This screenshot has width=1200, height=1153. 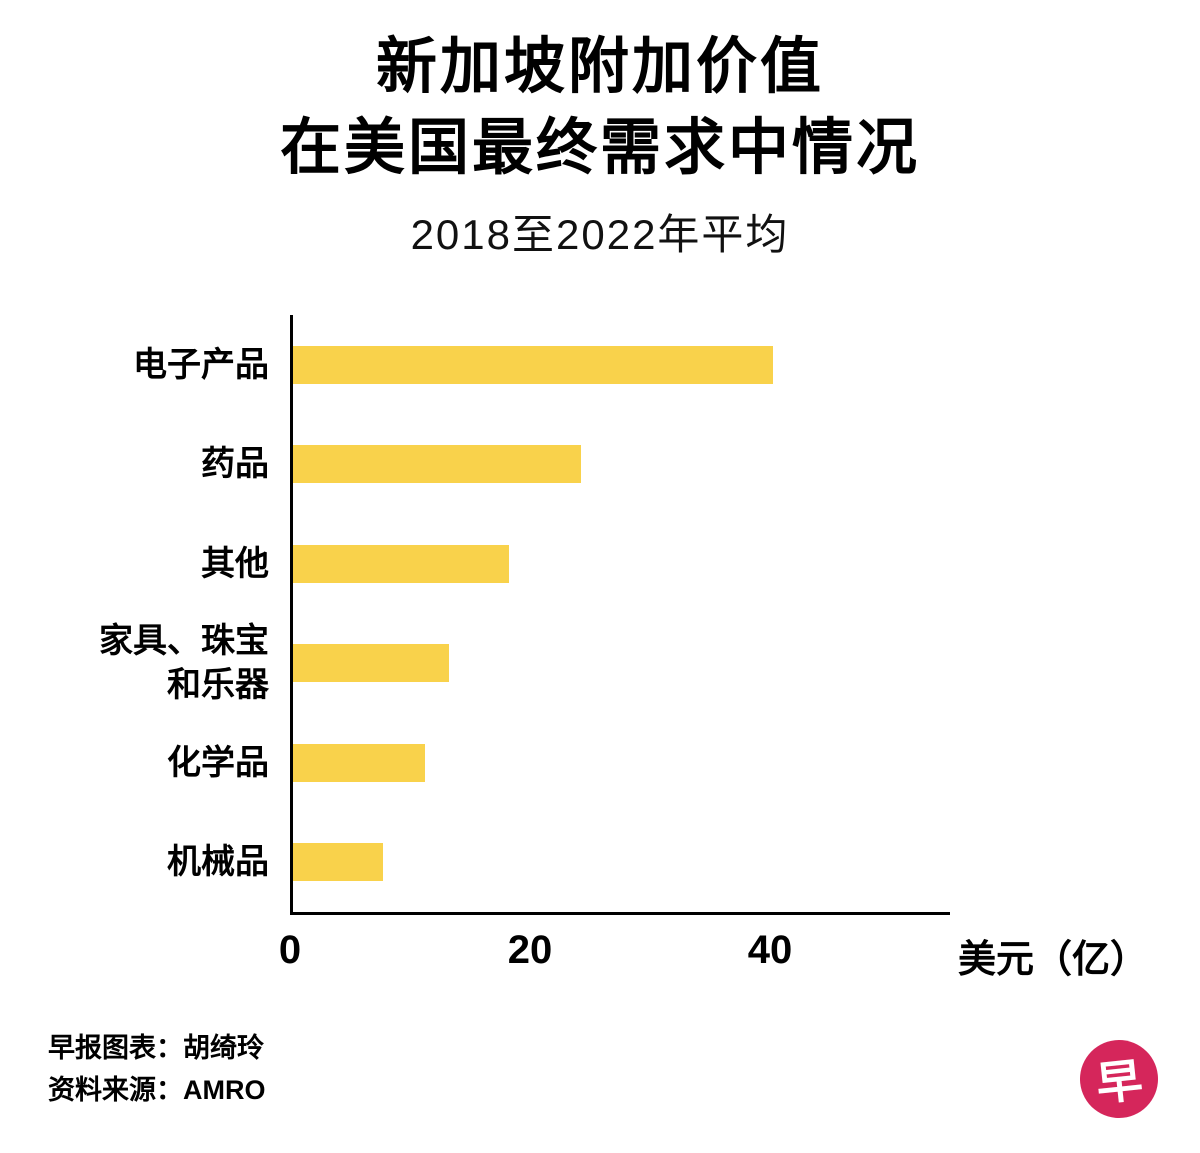 What do you see at coordinates (600, 235) in the screenshot?
I see `chart-subtitle: 2018至2022年平均` at bounding box center [600, 235].